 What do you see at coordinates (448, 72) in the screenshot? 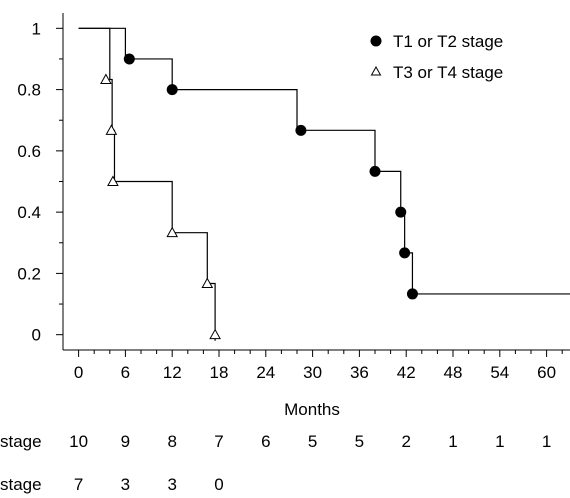
I see `legend-label-t3-t4: T3 or T4 stage` at bounding box center [448, 72].